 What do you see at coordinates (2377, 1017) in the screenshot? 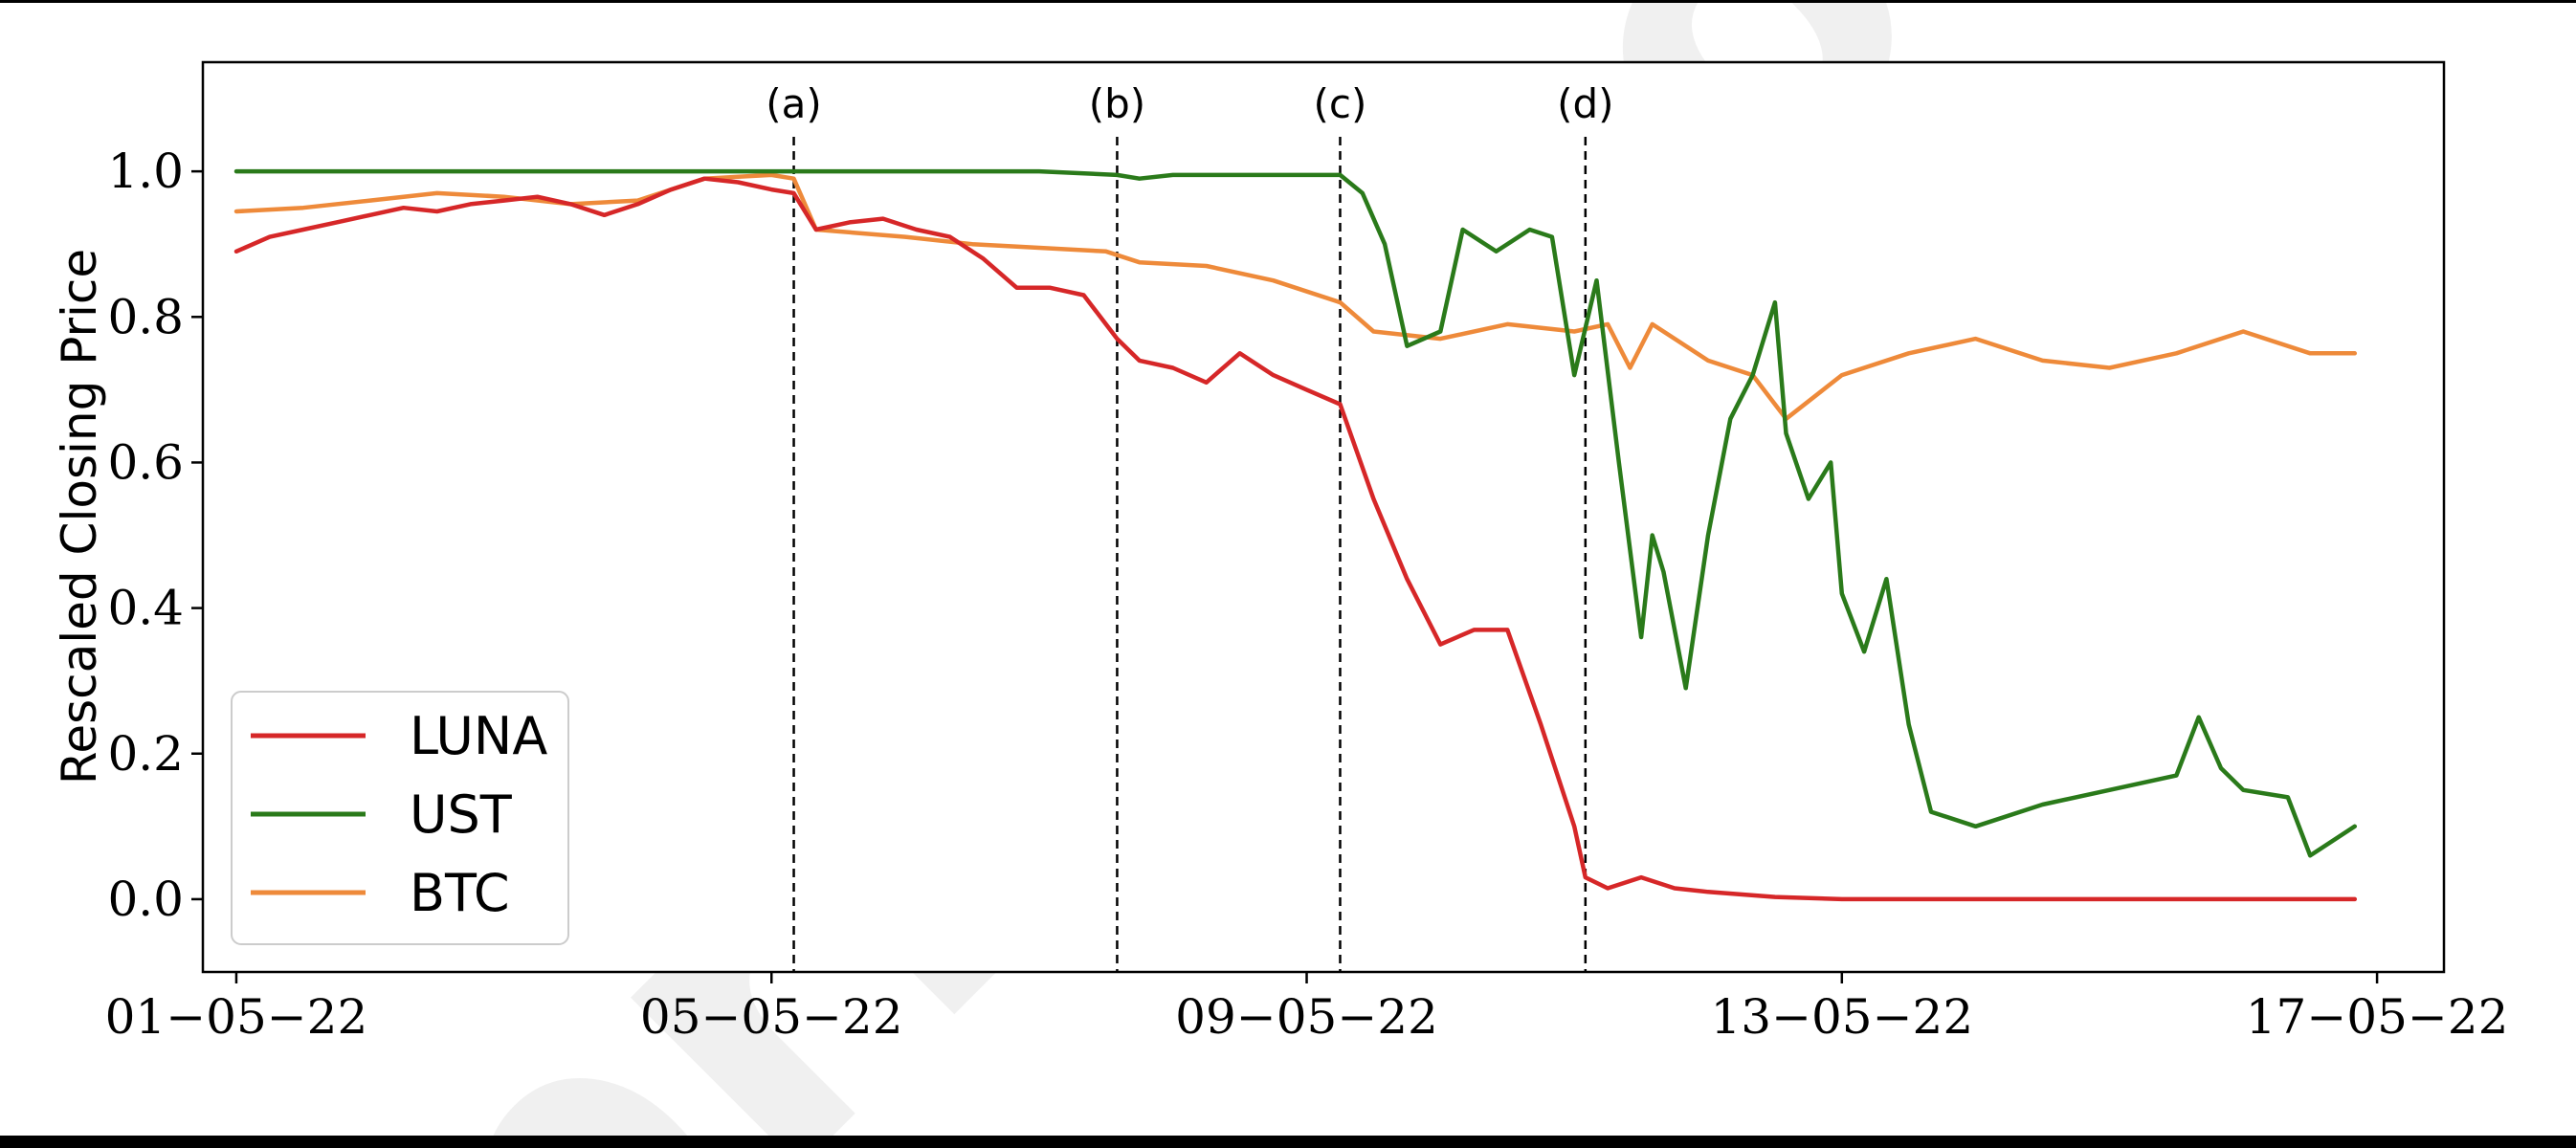
I see `x-tick-label: 17−05−22` at bounding box center [2377, 1017].